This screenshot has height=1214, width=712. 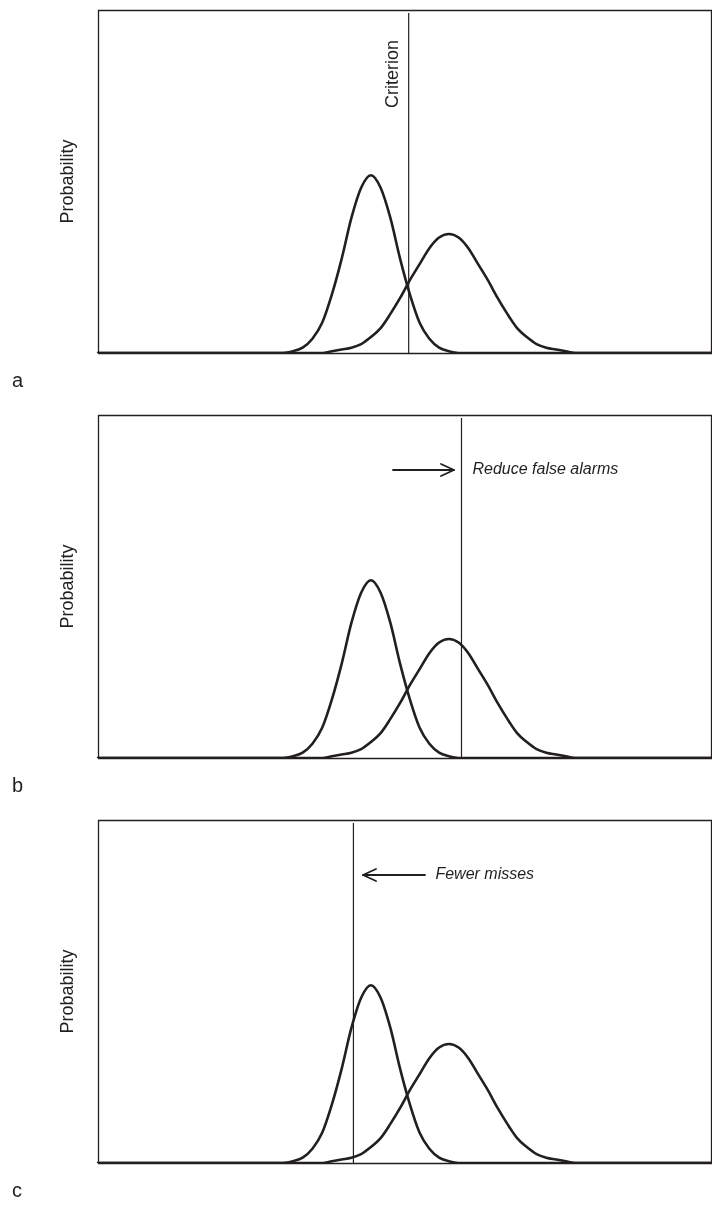 I want to click on text: c, so click(x=17, y=1189).